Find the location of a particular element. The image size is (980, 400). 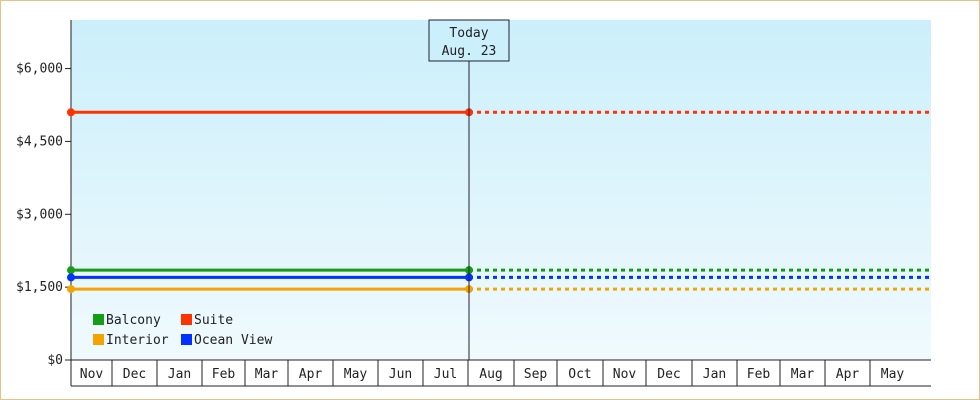

legend-label: Suite is located at coordinates (213, 320).